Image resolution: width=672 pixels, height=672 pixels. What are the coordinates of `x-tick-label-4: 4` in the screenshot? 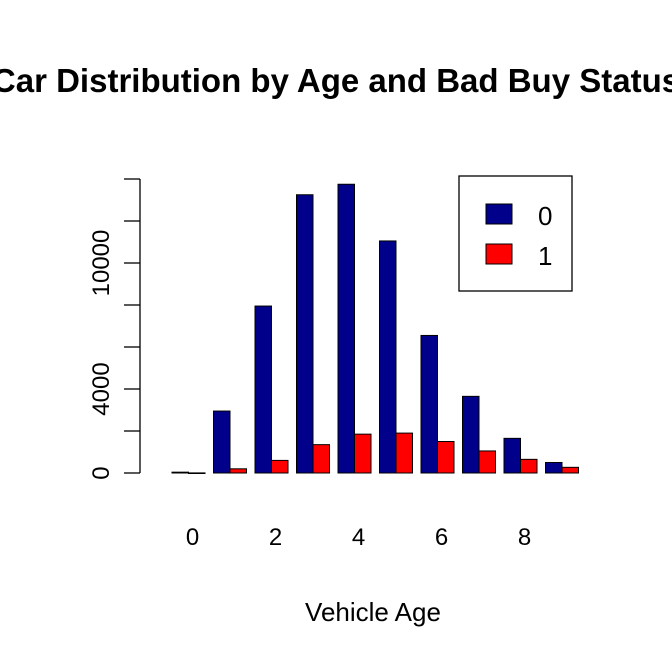 It's located at (358, 537).